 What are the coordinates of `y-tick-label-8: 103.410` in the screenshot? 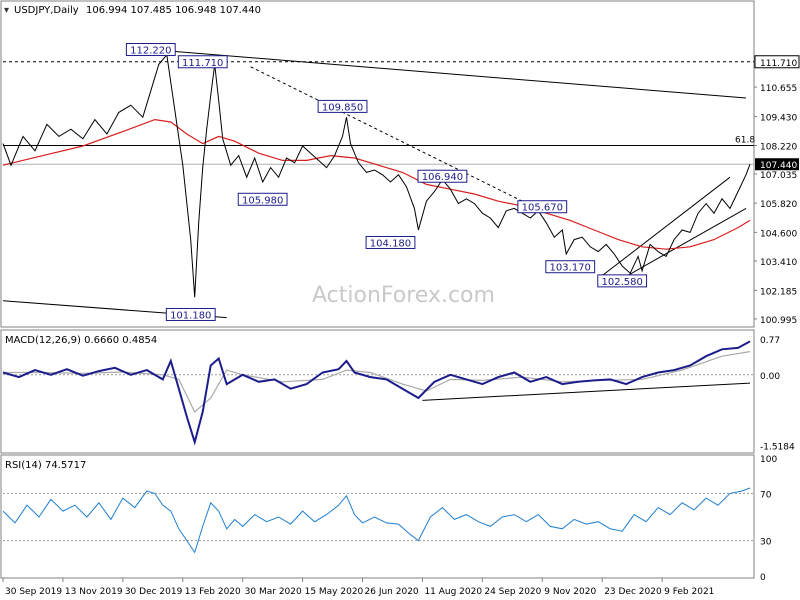 It's located at (778, 263).